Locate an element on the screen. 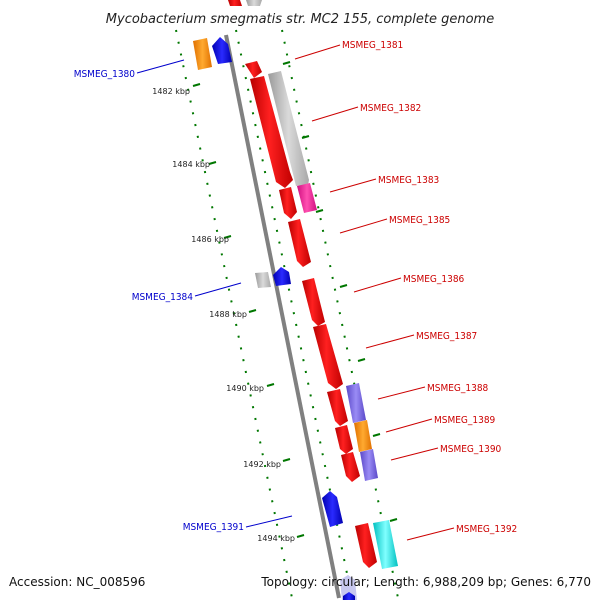  gene-label-msmeg-1382: MSMEG_1382 is located at coordinates (390, 108).